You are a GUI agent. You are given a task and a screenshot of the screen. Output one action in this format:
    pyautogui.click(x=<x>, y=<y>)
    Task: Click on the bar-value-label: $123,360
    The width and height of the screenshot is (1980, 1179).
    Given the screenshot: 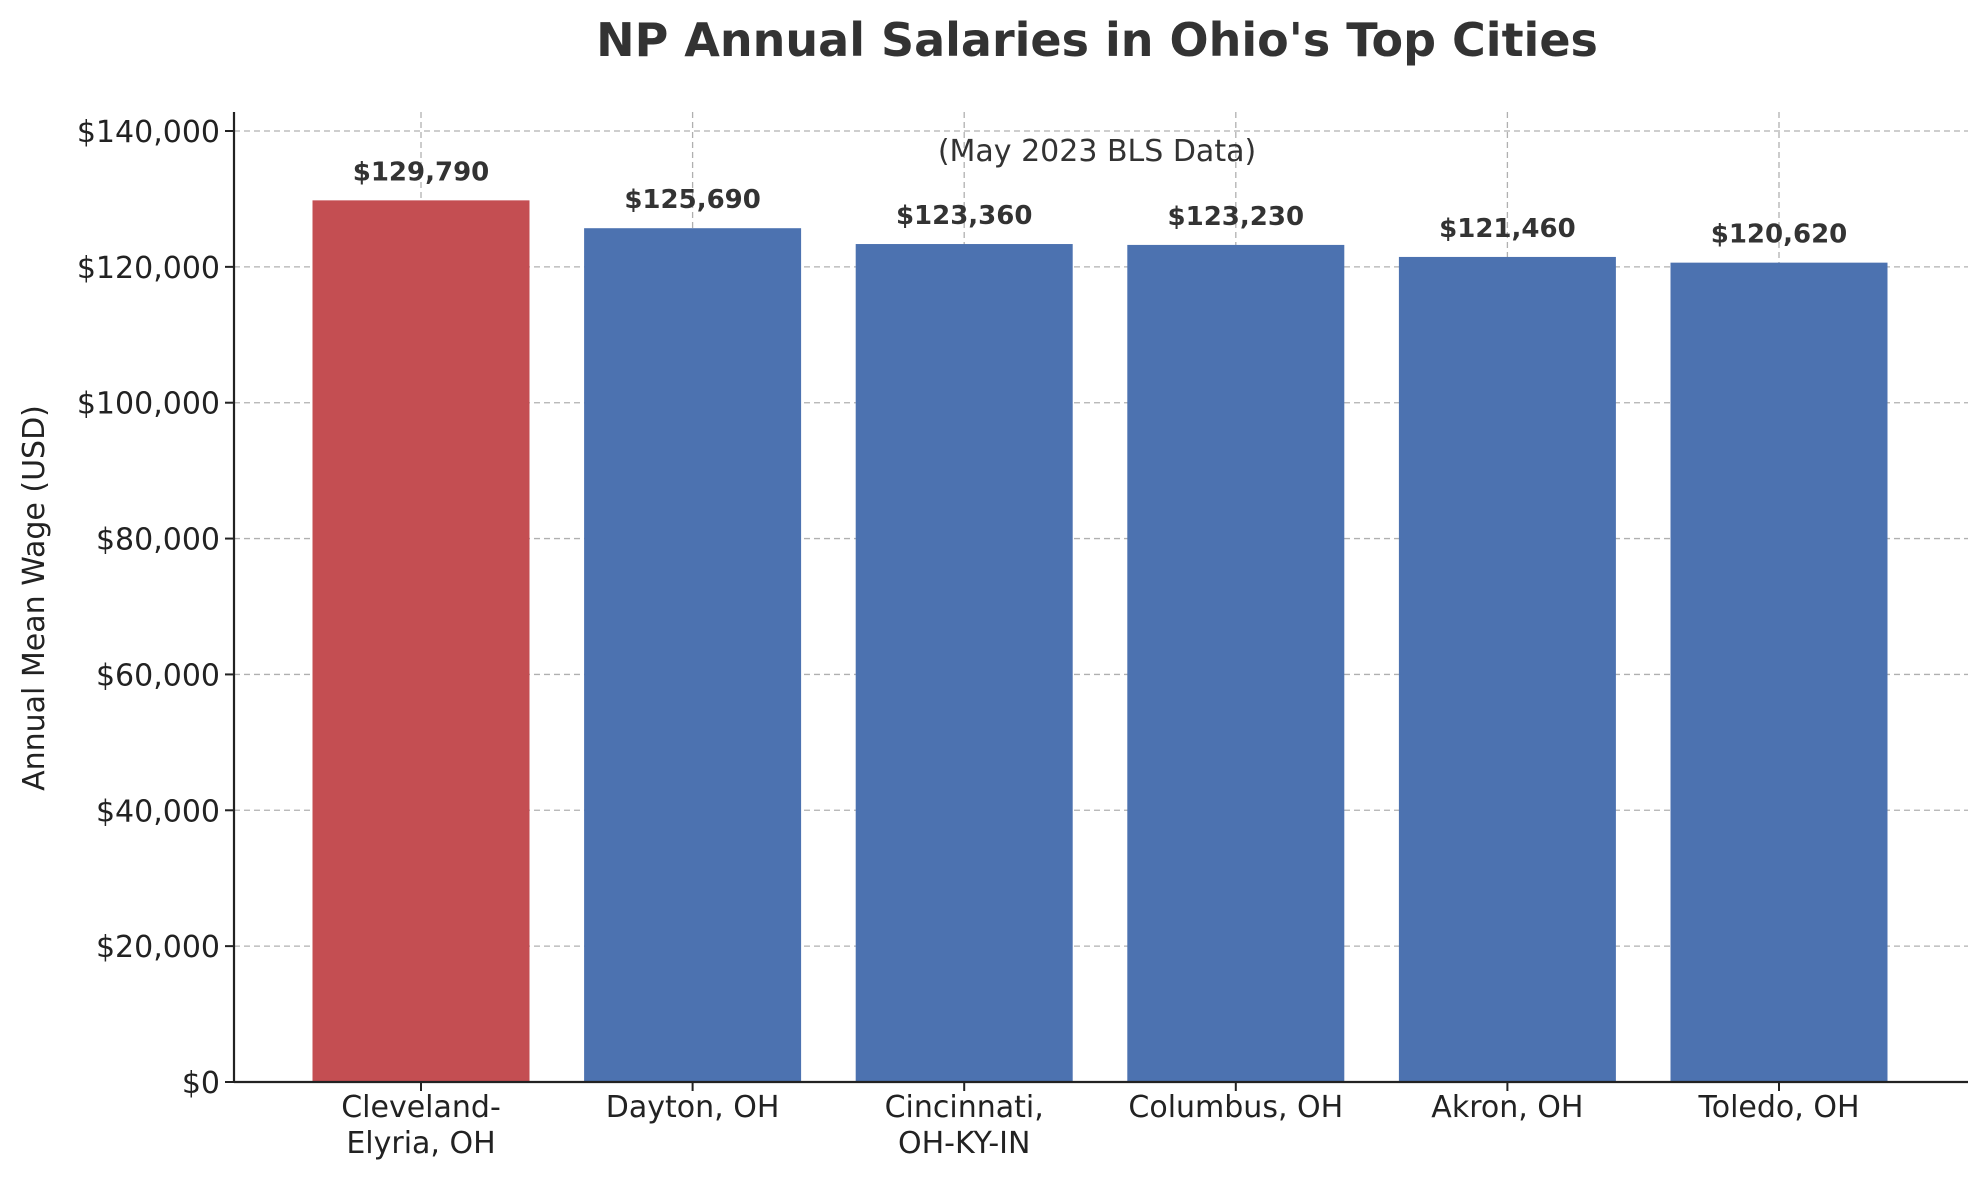 What is the action you would take?
    pyautogui.click(x=964, y=216)
    